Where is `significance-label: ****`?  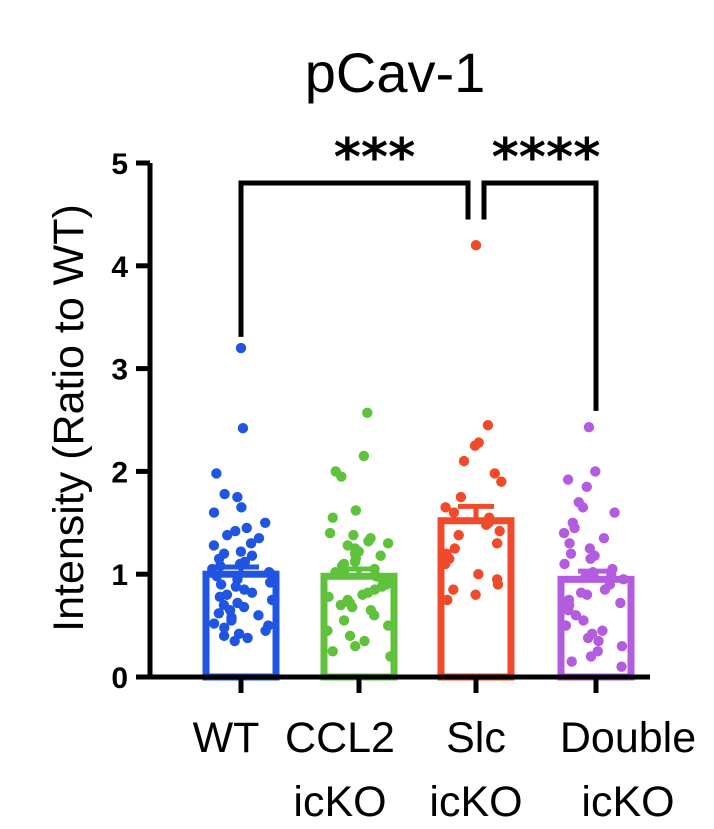
significance-label: **** is located at coordinates (546, 158).